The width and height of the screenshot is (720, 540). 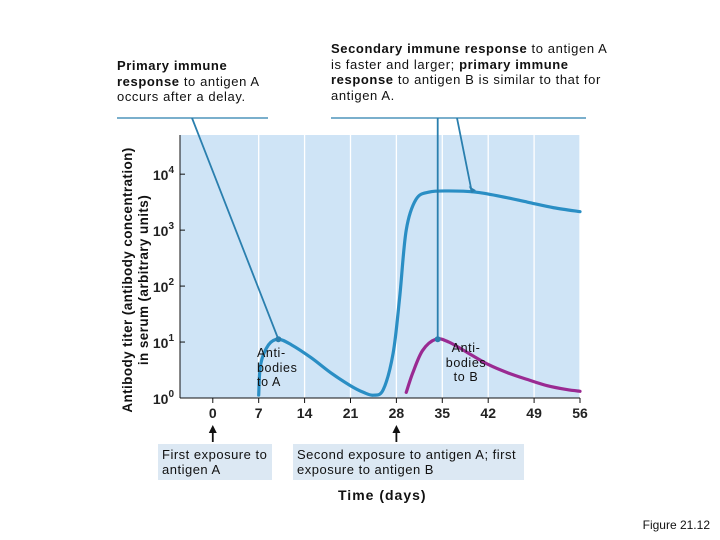 What do you see at coordinates (382, 495) in the screenshot?
I see `x-axis-label: Time (days)` at bounding box center [382, 495].